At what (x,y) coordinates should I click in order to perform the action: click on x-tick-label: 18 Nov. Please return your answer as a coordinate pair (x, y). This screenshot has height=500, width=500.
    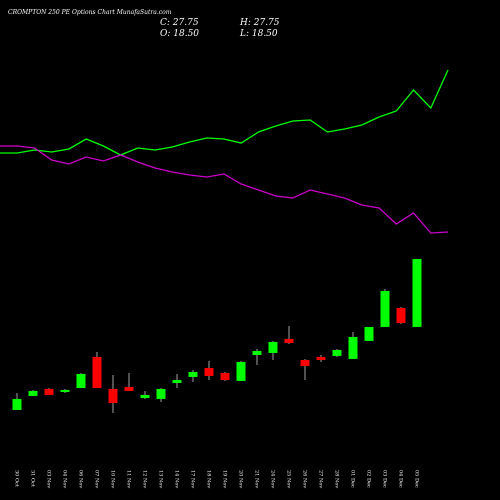
    Looking at the image, I should click on (209, 479).